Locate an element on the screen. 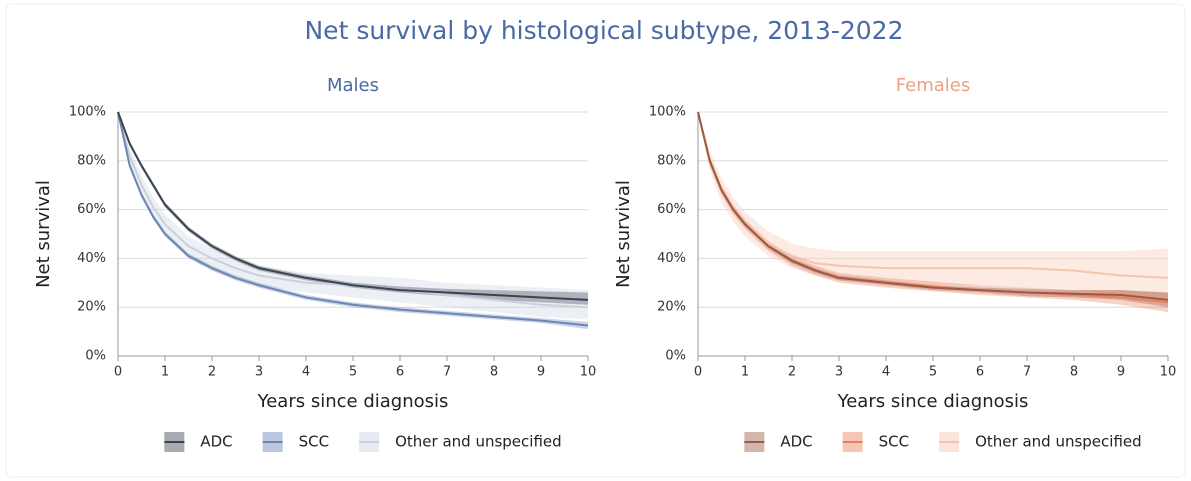 Image resolution: width=1191 pixels, height=481 pixels. panel-title: Males is located at coordinates (353, 85).